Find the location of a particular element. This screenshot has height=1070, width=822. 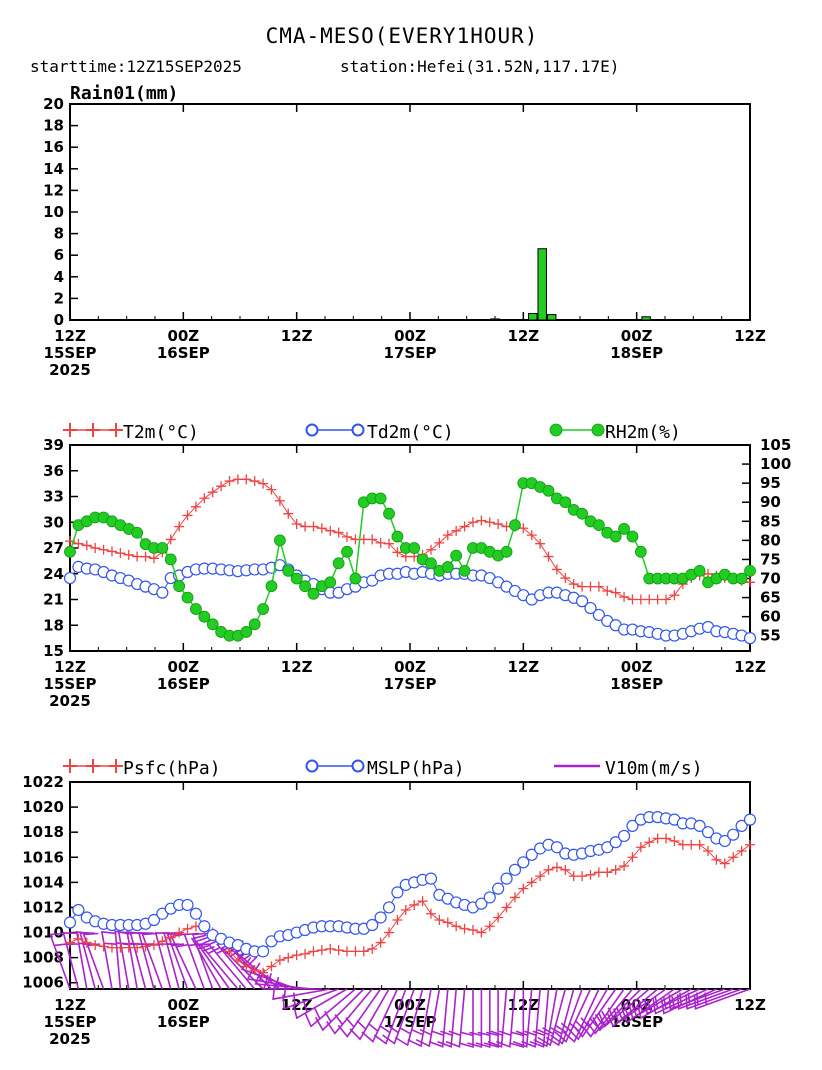

rh-ytick-label: 80 is located at coordinates (770, 540).